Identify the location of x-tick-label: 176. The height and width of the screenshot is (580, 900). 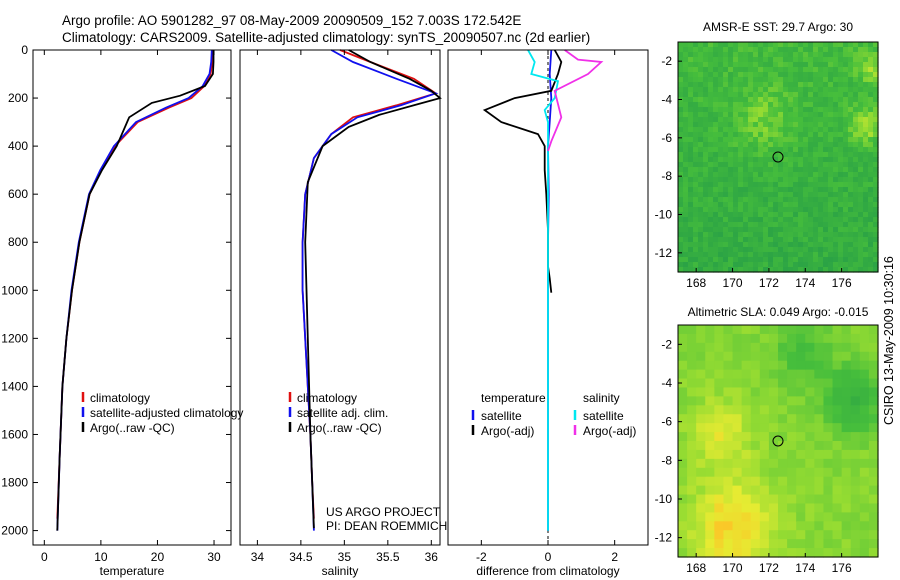
(842, 568).